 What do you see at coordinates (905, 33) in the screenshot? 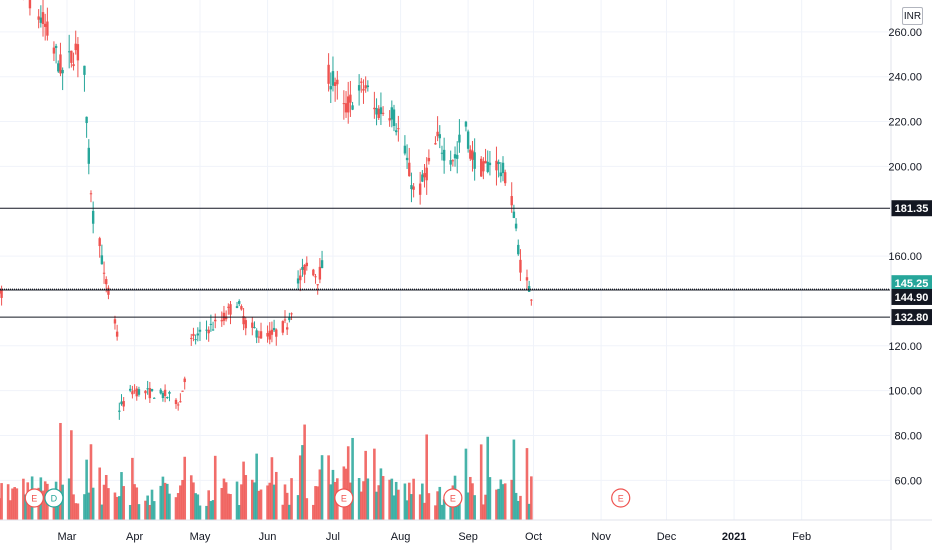
I see `price-tick-label: 260.00` at bounding box center [905, 33].